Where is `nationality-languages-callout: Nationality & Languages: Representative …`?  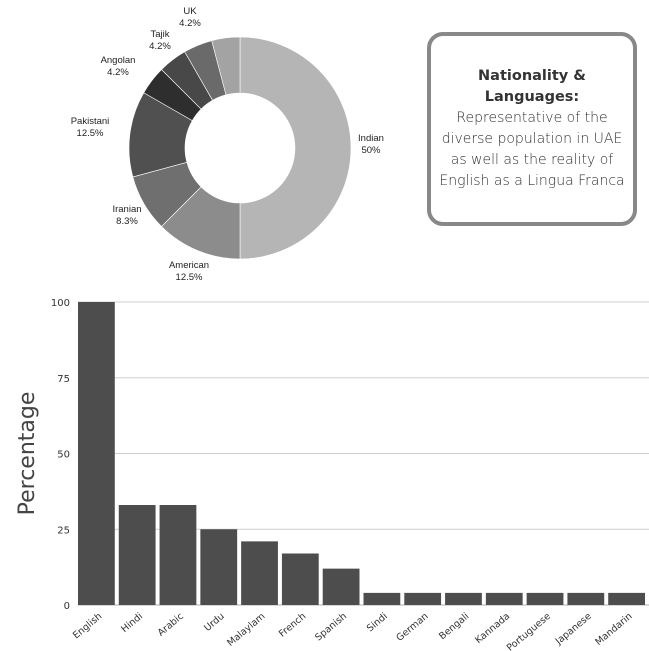
nationality-languages-callout: Nationality & Languages: Representative … is located at coordinates (532, 129).